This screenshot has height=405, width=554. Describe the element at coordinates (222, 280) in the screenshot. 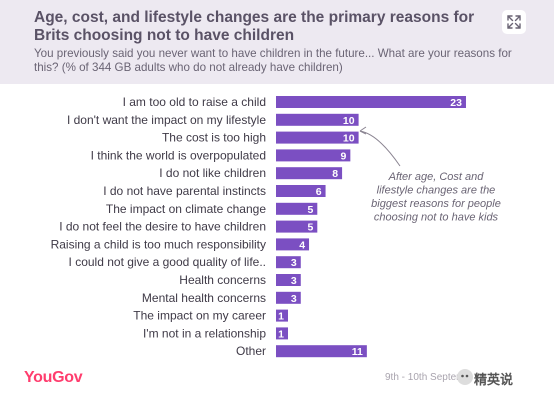

I see `category-label: Health concerns` at that location.